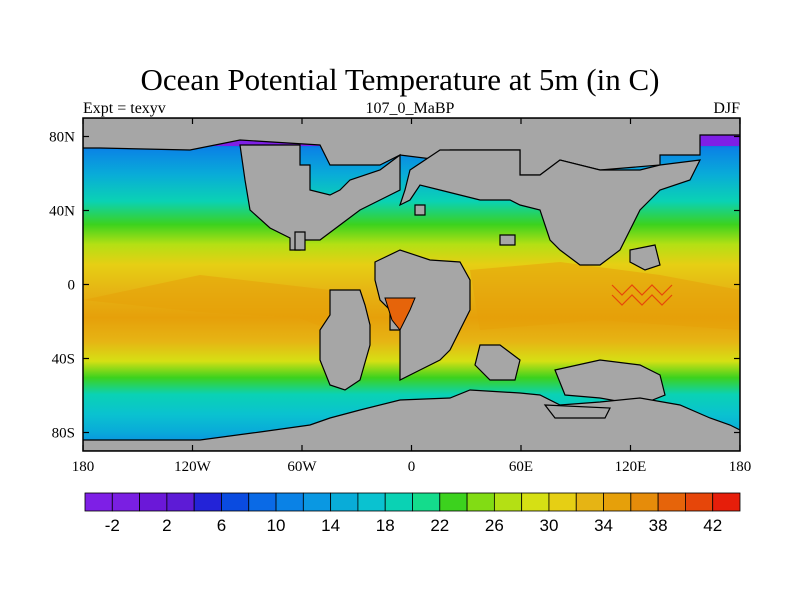 The image size is (800, 605). Describe the element at coordinates (345, 340) in the screenshot. I see `land-south-america` at that location.